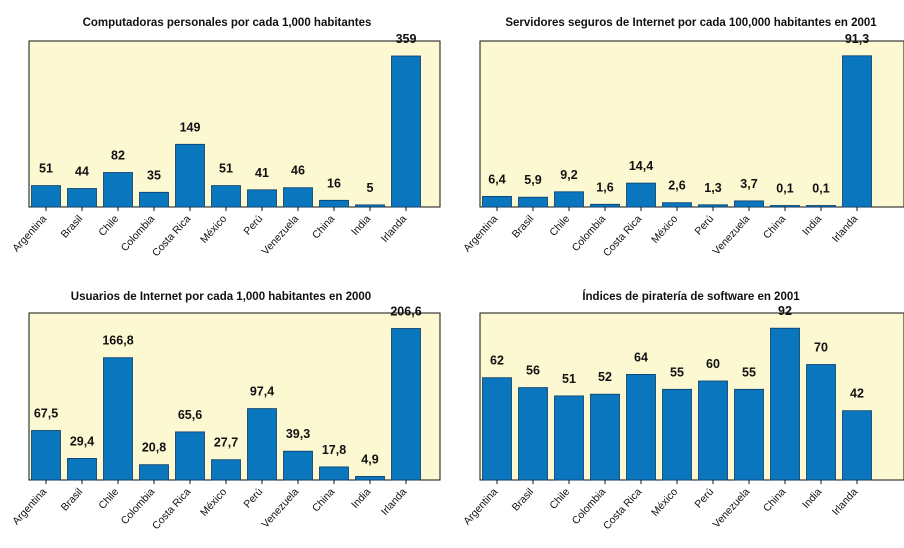  I want to click on data-label-costa-rica: 64, so click(641, 357).